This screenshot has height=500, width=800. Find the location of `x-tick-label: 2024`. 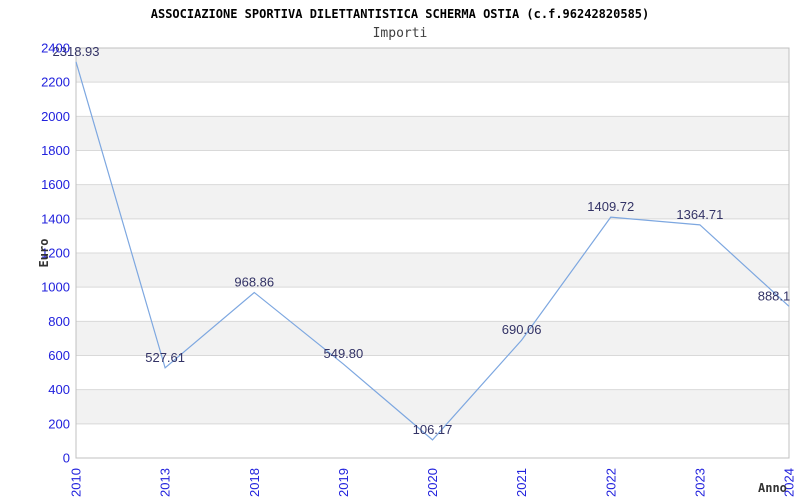

x-tick-label: 2024 is located at coordinates (789, 482).